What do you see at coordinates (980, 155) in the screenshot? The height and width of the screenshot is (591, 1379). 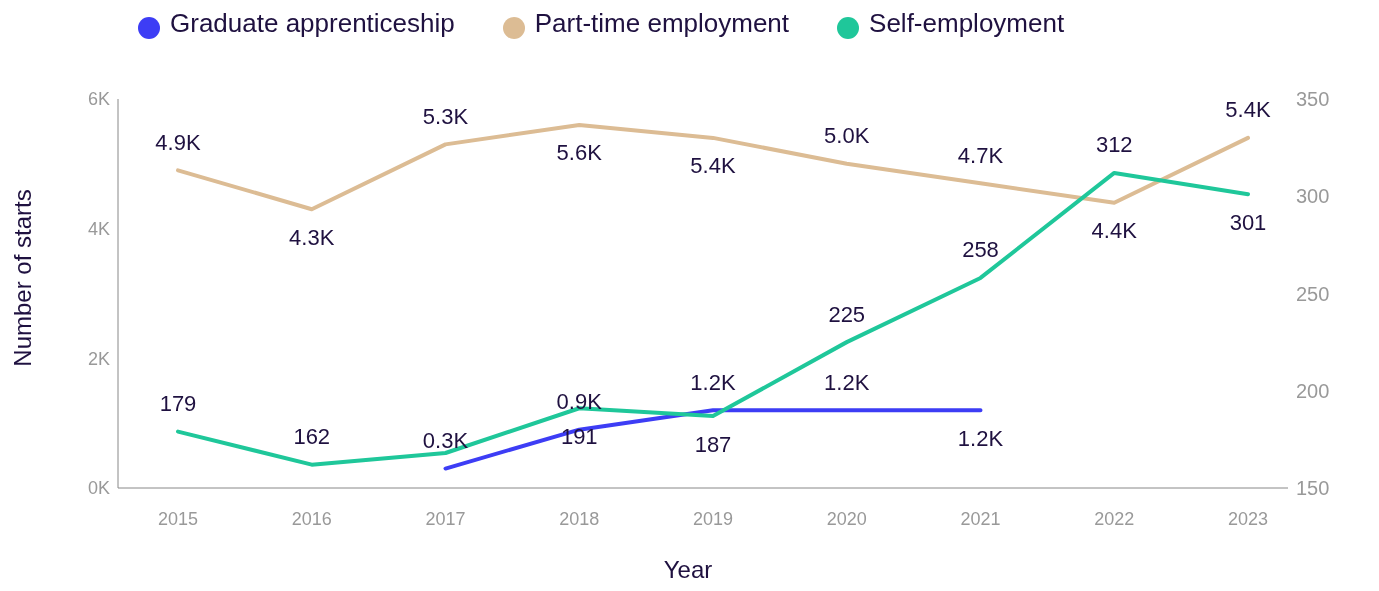 I see `data-label: 4.7K` at bounding box center [980, 155].